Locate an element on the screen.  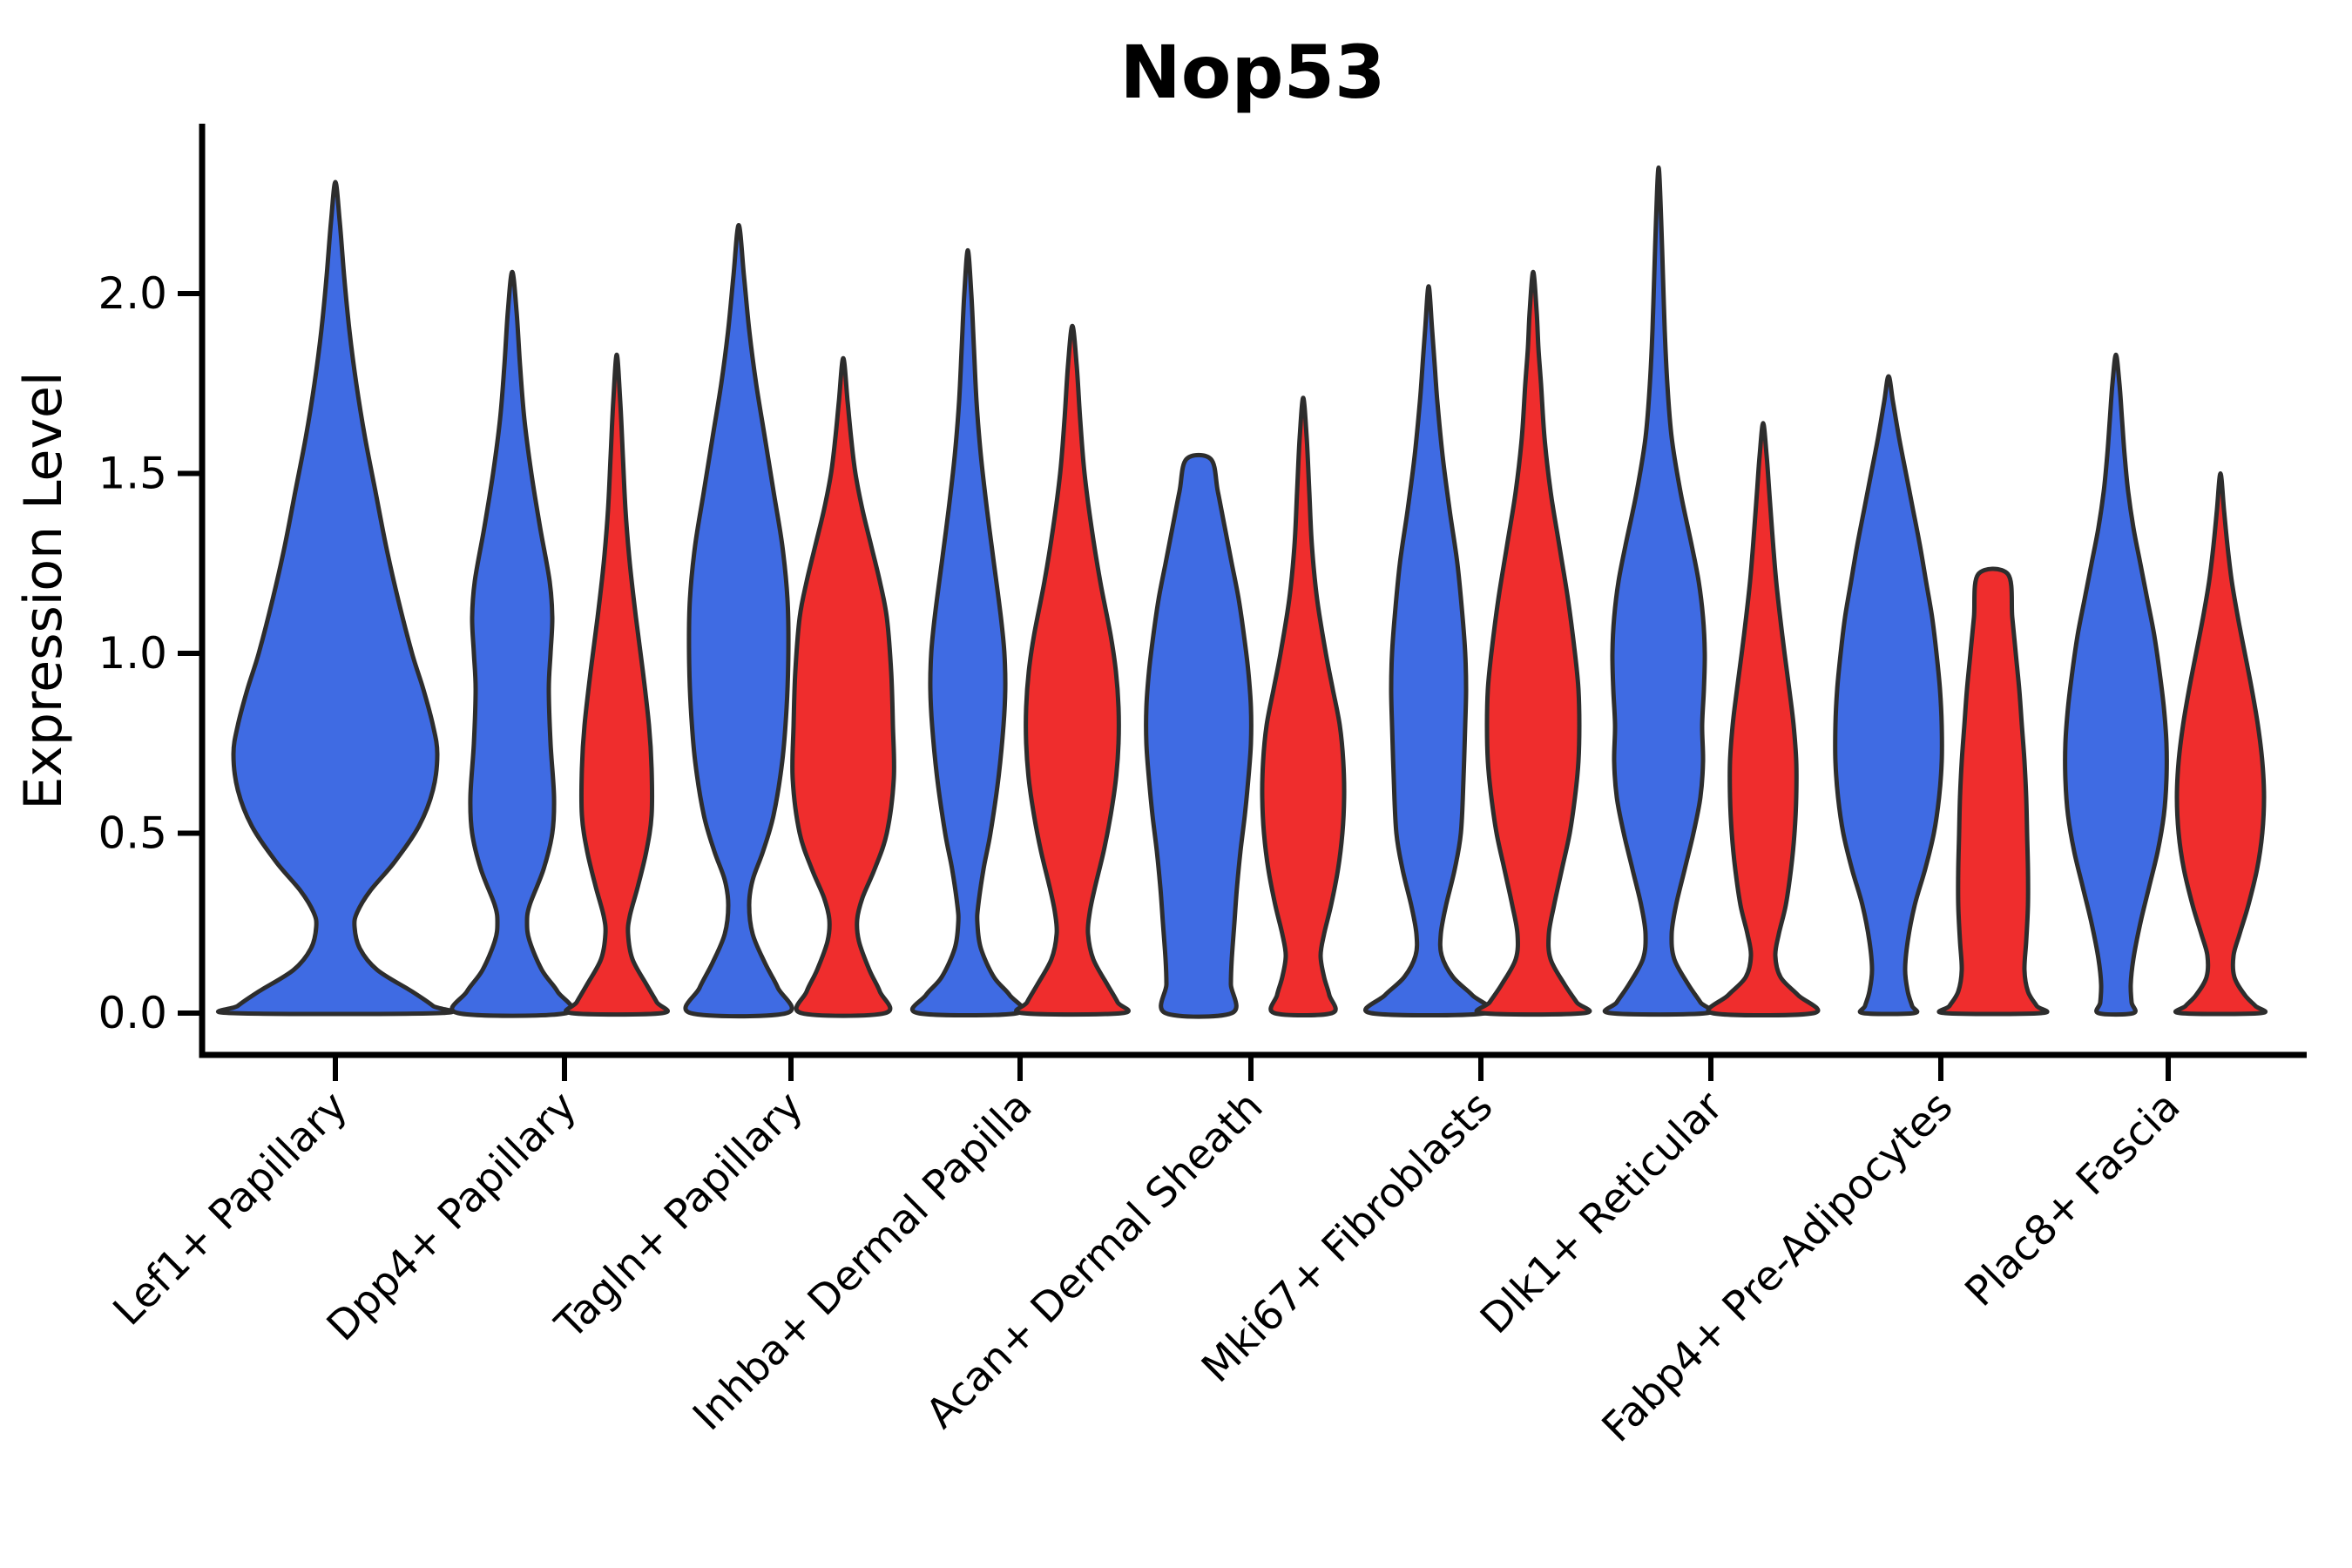
y-tick-label: 1.5 is located at coordinates (132, 474).